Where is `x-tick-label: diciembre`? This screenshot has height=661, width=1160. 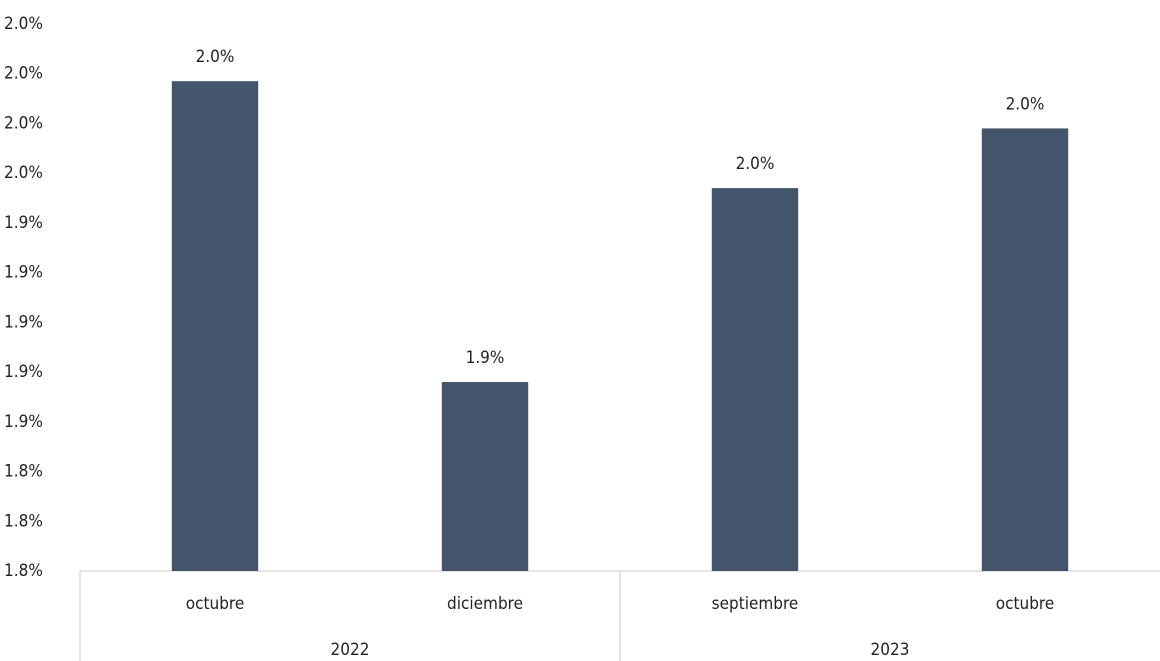 x-tick-label: diciembre is located at coordinates (485, 604).